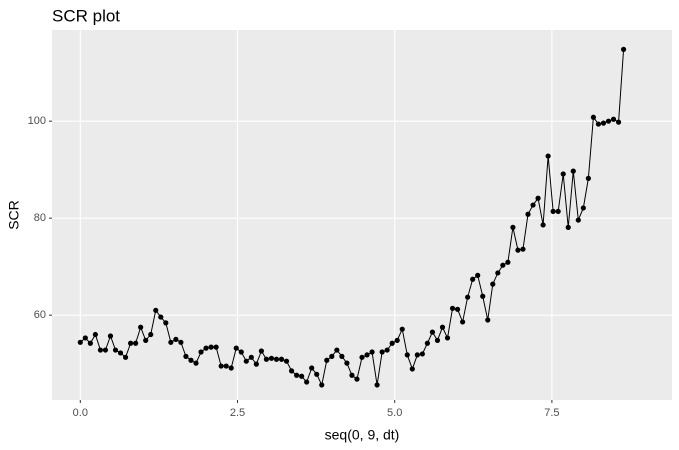 This screenshot has height=450, width=679. What do you see at coordinates (237, 413) in the screenshot?
I see `x-tick-label: 2.5` at bounding box center [237, 413].